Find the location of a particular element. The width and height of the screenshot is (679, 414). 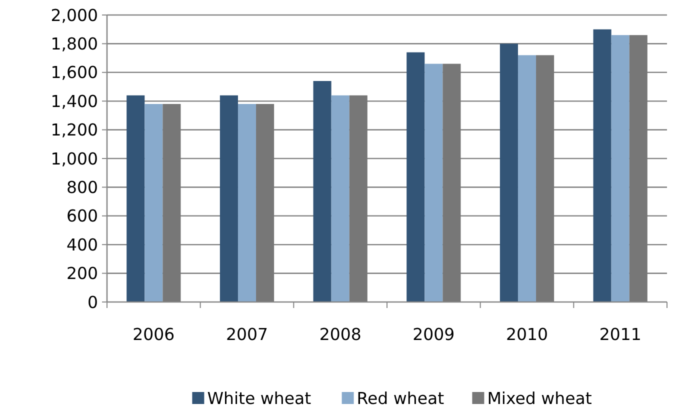

y-tick-label: 1,600 is located at coordinates (74, 72).